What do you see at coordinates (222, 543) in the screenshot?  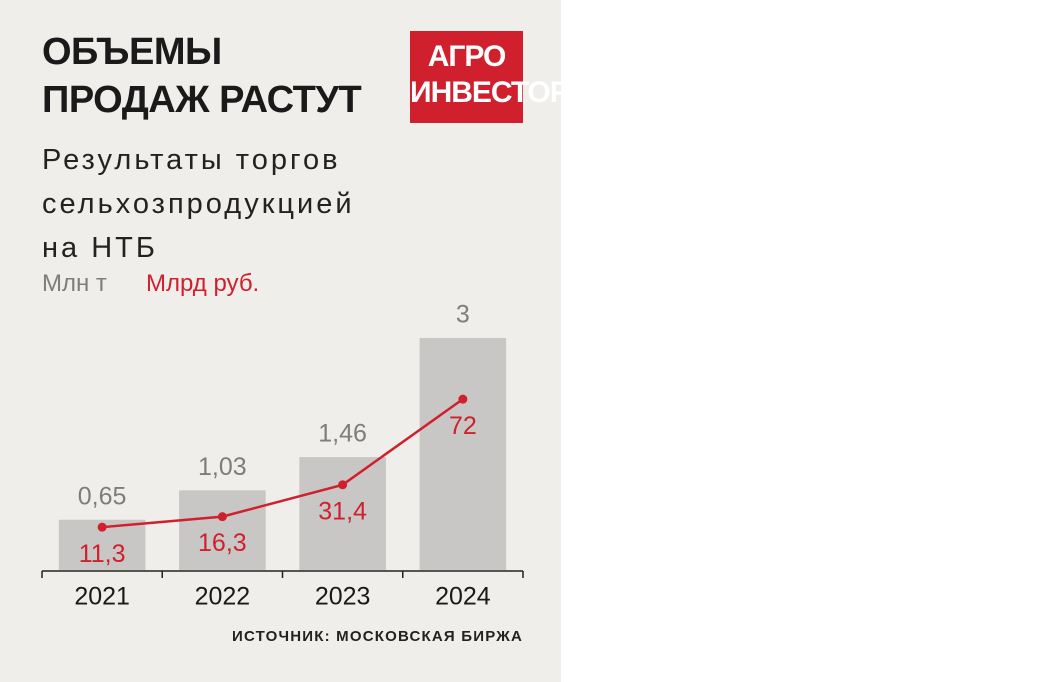 I see `line-value-label: 16,3` at bounding box center [222, 543].